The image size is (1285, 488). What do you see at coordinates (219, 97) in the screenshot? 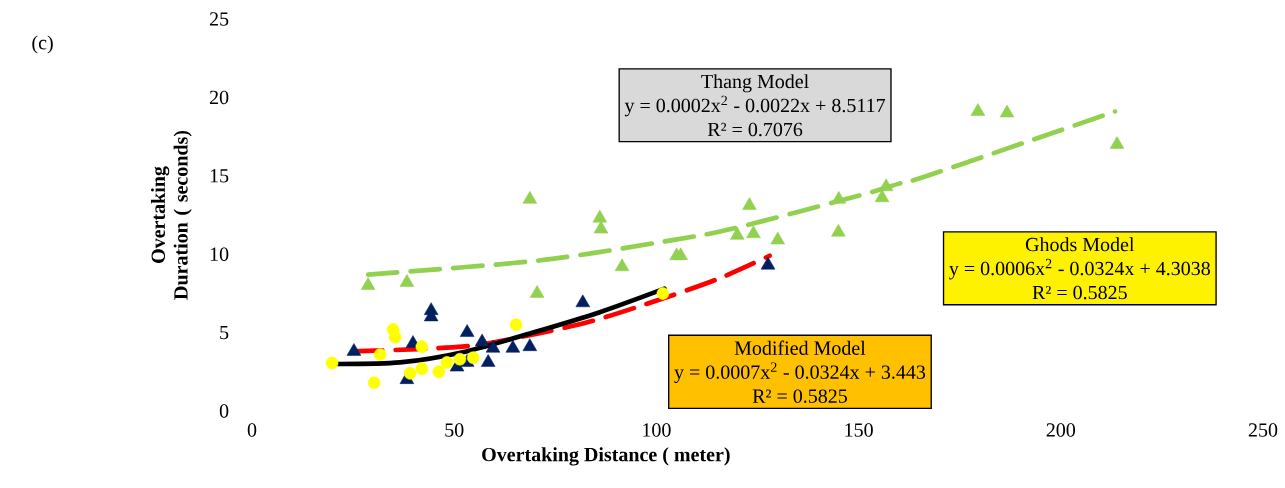
I see `y-tick-label: 20` at bounding box center [219, 97].